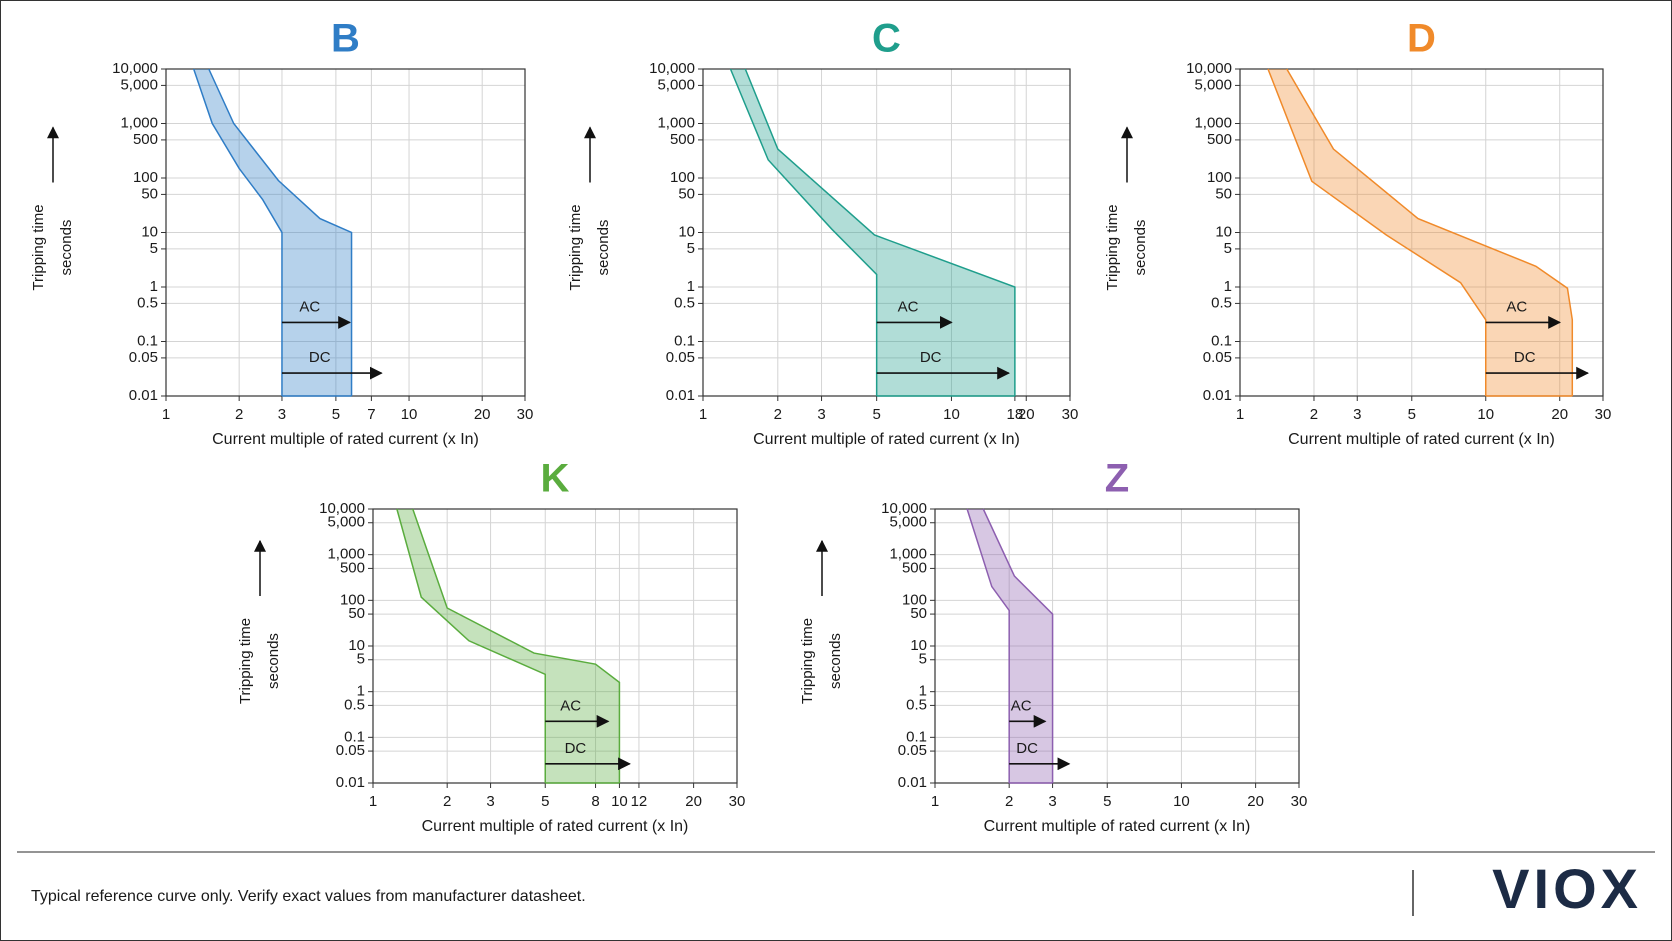 The width and height of the screenshot is (1672, 941). What do you see at coordinates (1421, 39) in the screenshot?
I see `chart-title: D` at bounding box center [1421, 39].